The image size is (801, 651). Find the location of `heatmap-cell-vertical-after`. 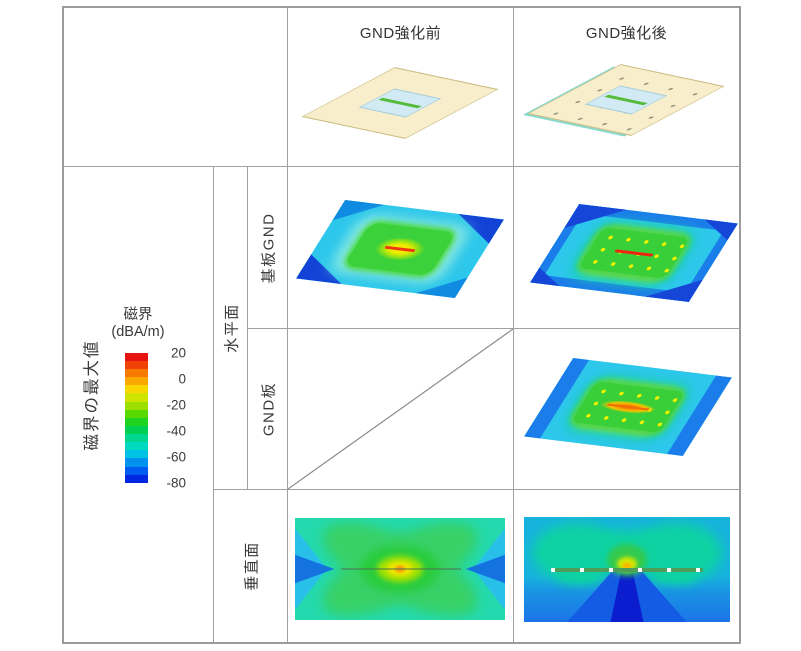

heatmap-cell-vertical-after is located at coordinates (626, 566).